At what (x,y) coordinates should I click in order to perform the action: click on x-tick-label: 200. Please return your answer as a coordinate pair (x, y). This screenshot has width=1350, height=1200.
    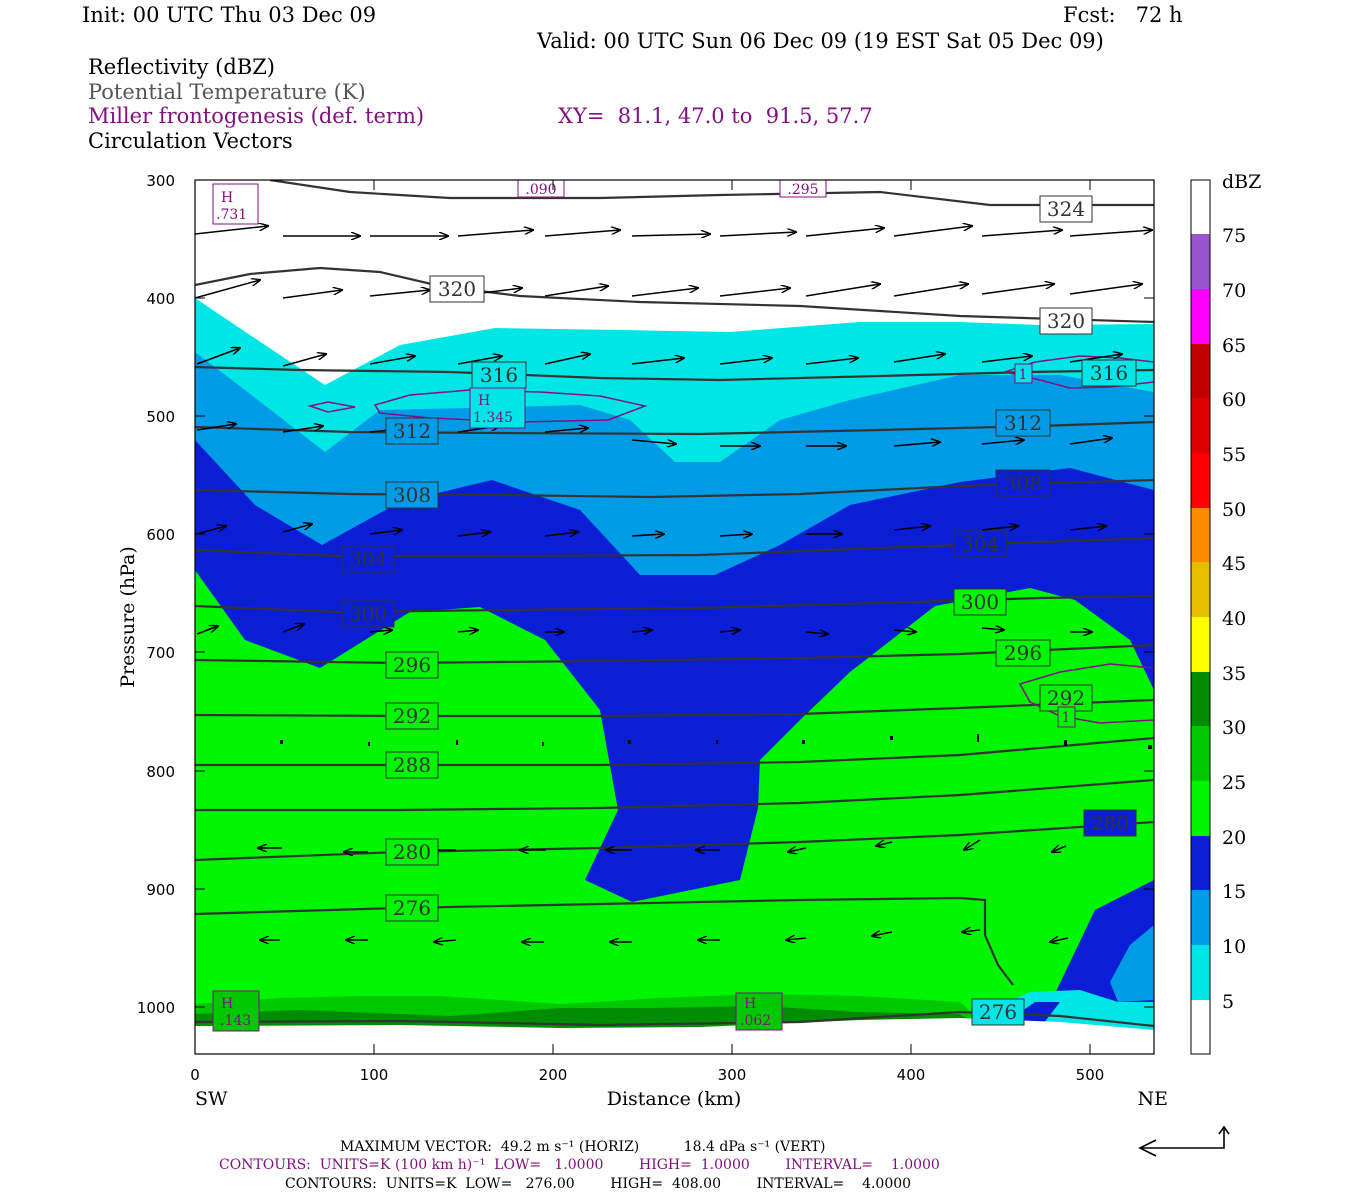
    Looking at the image, I should click on (553, 1075).